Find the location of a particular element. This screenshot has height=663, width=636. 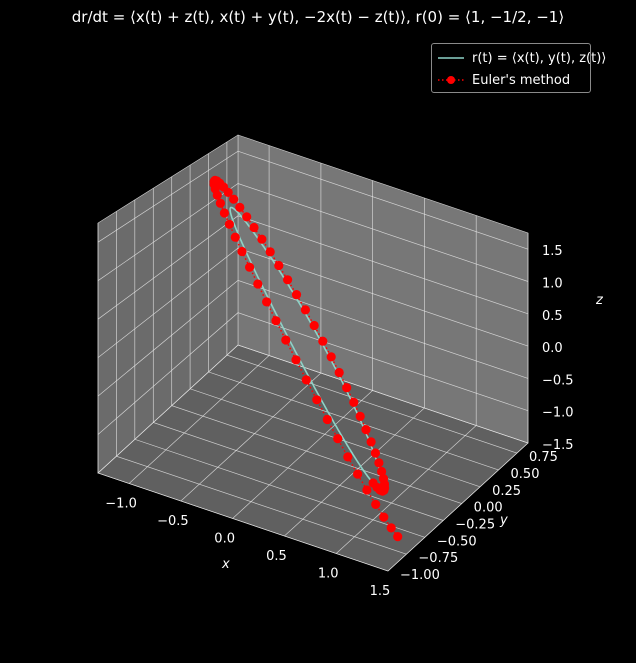

exact-solution-curve is located at coordinates (306, 348).